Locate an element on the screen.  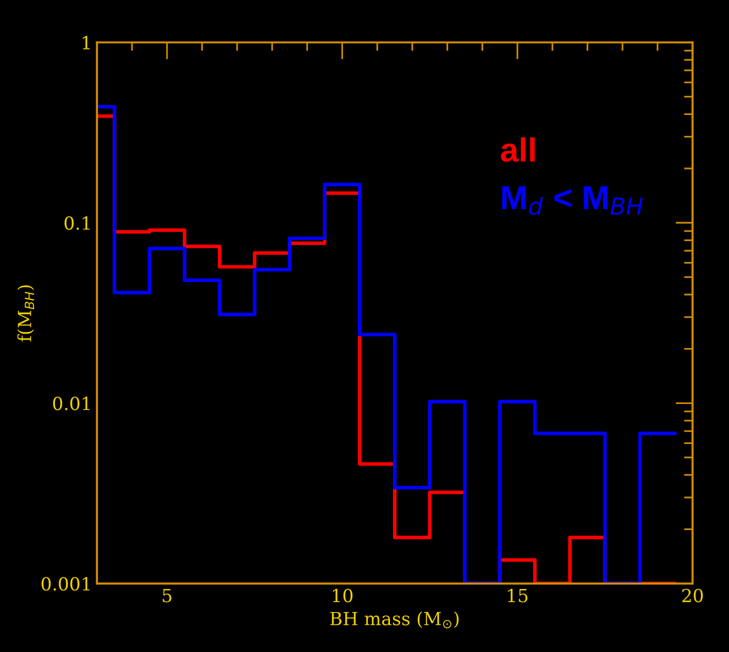
x-tick-label: 20 is located at coordinates (692, 595).